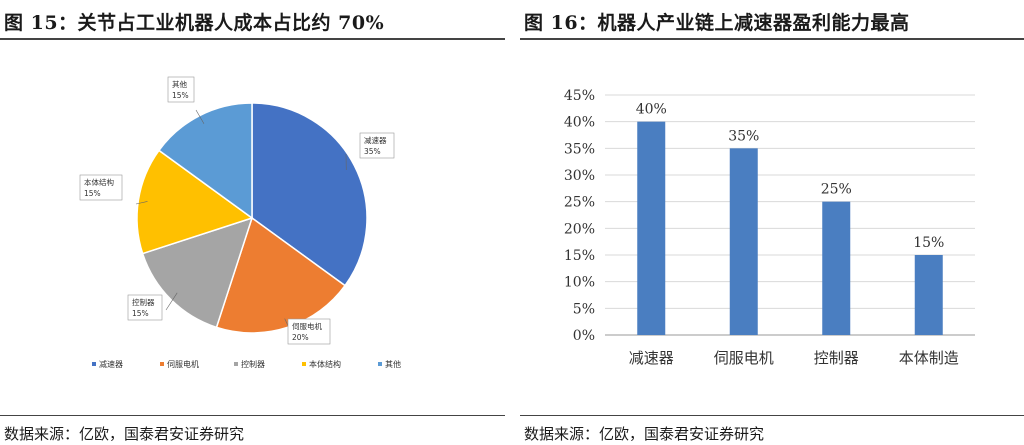 This screenshot has width=1024, height=445. I want to click on legend-label: 减速器, so click(111, 364).